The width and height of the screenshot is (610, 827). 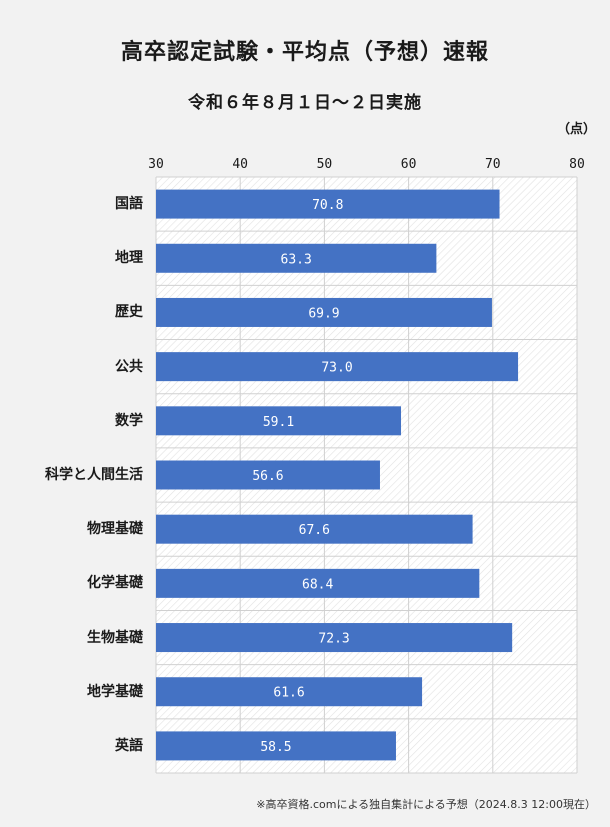 What do you see at coordinates (305, 103) in the screenshot?
I see `chart-subtitle: 令和６年８月１日〜２日実施` at bounding box center [305, 103].